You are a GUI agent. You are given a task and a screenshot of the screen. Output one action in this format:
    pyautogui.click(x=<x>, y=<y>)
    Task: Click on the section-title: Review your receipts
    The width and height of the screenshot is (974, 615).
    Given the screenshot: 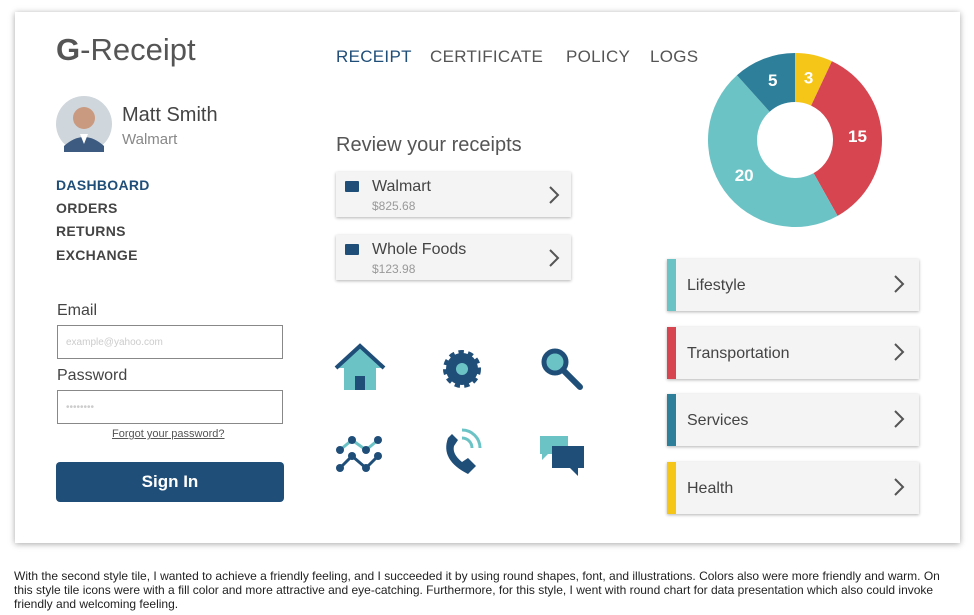 What is the action you would take?
    pyautogui.click(x=429, y=145)
    